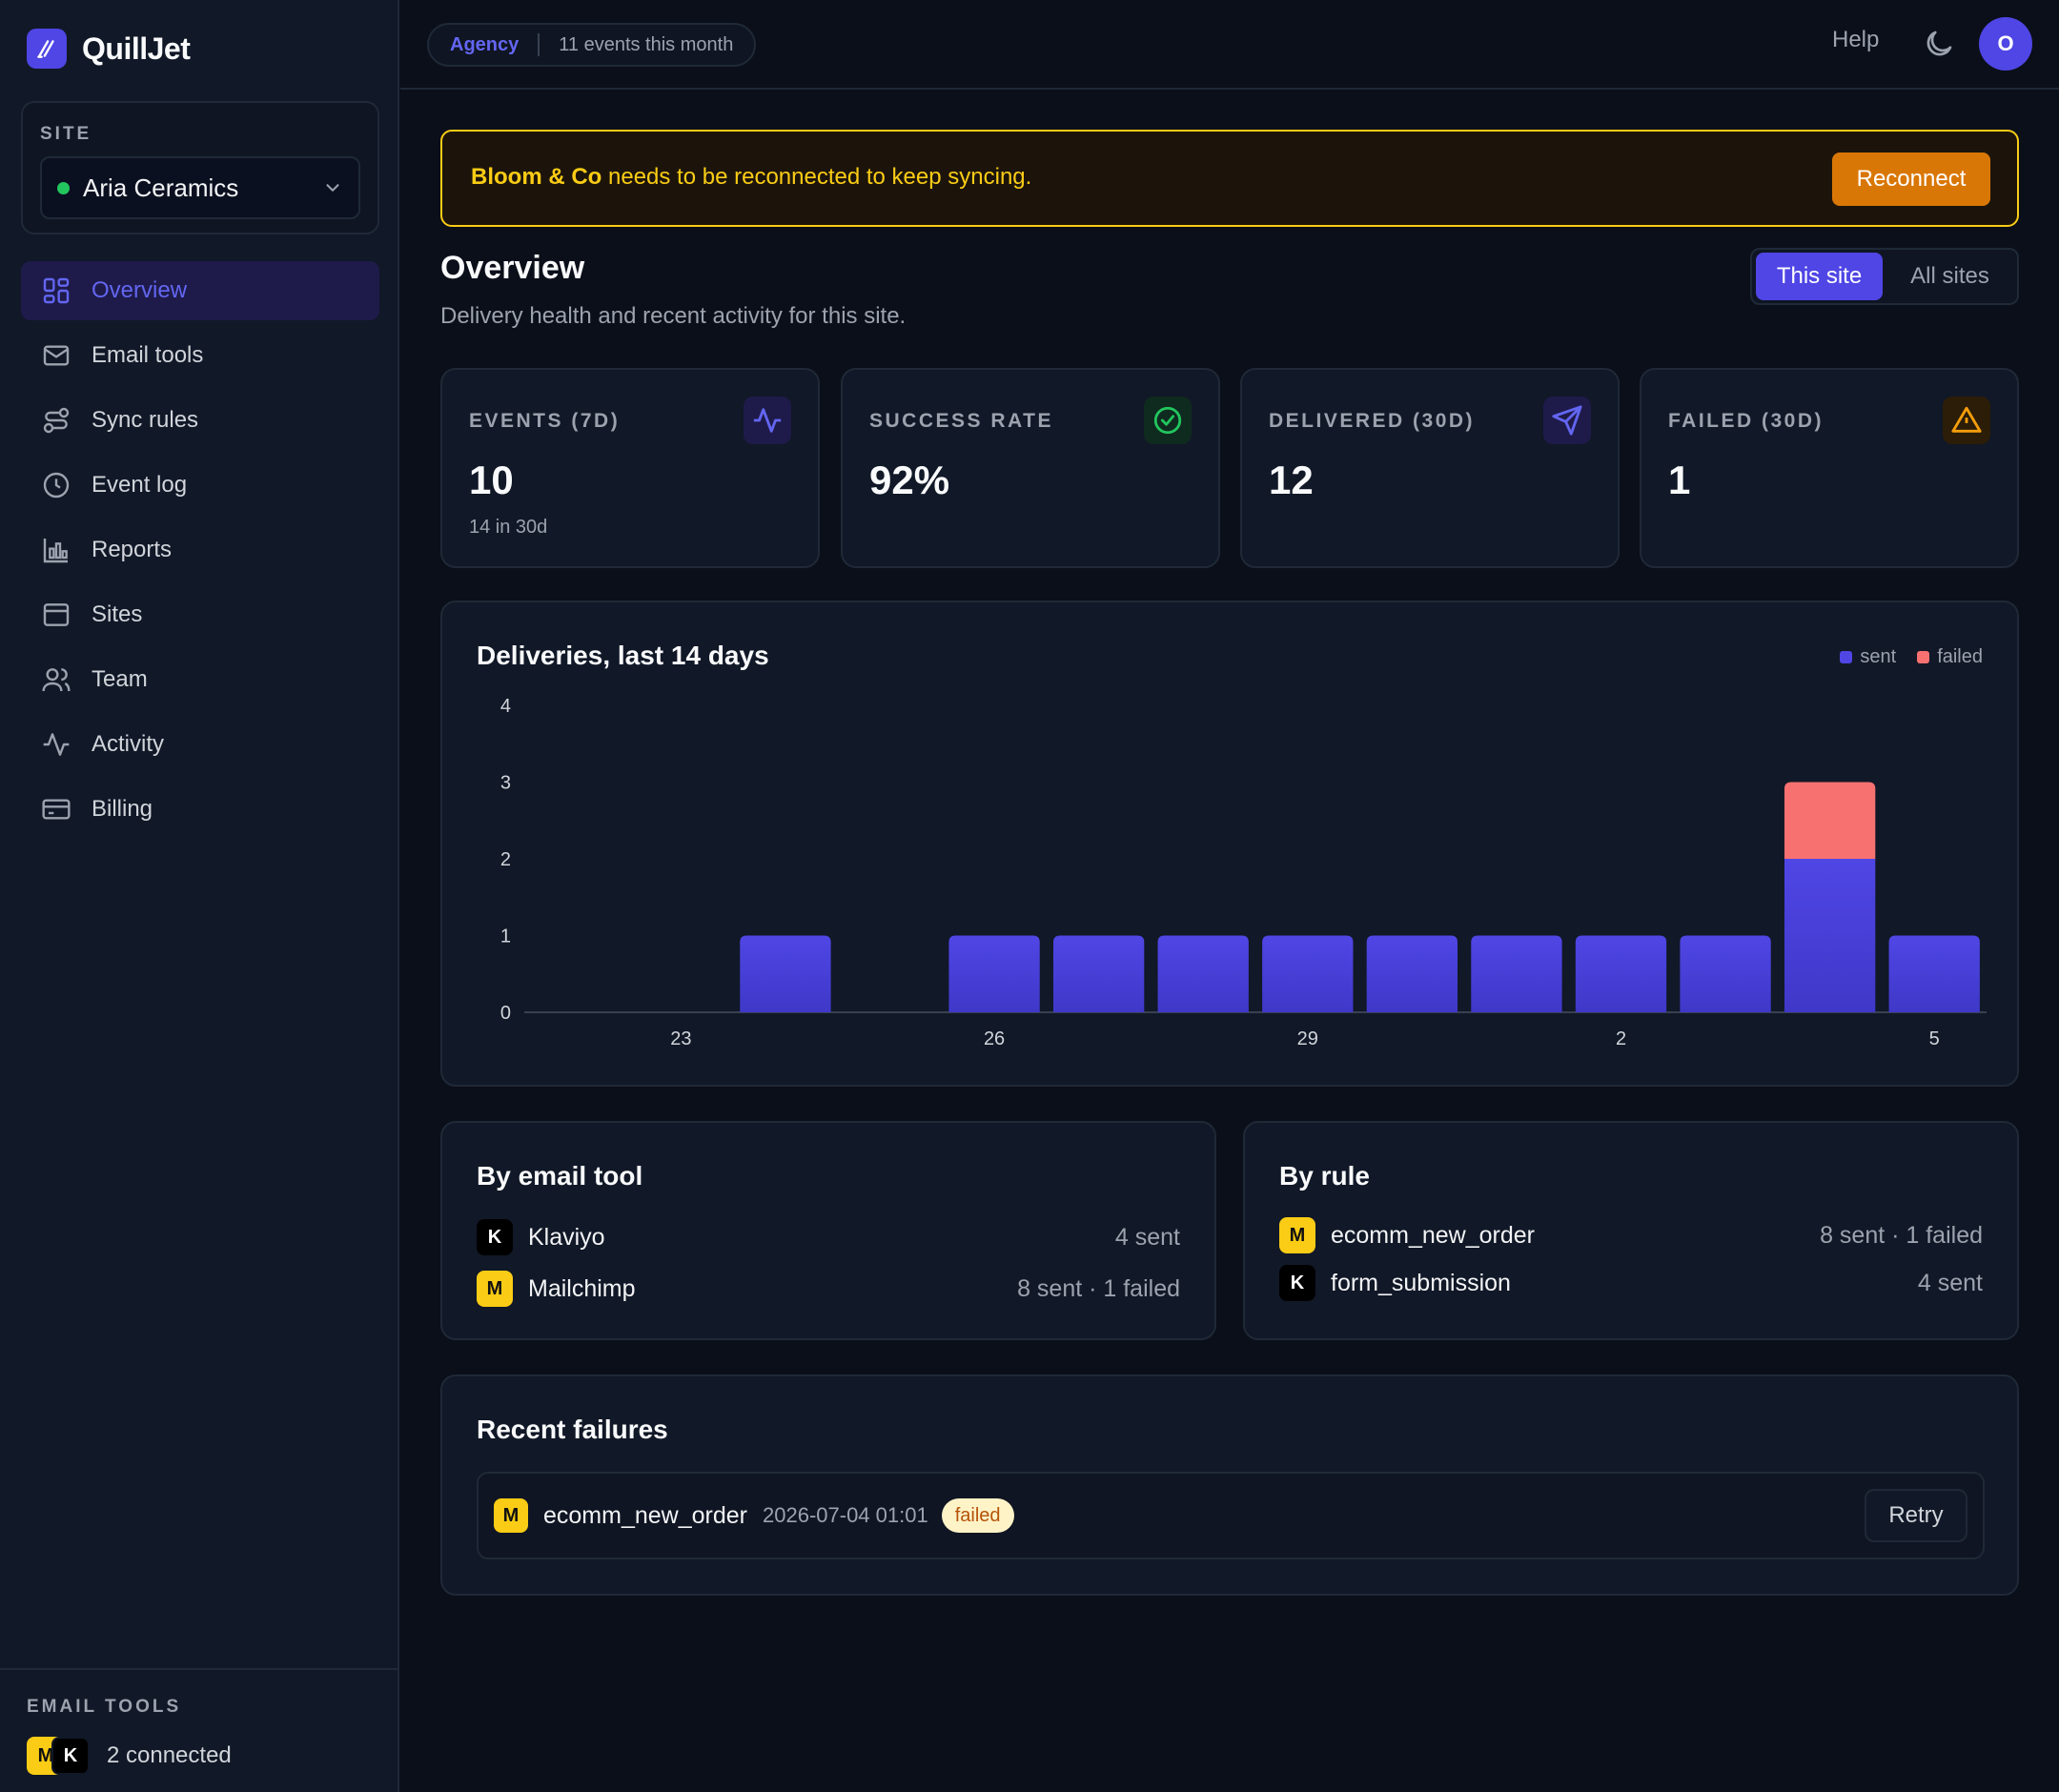  What do you see at coordinates (505, 783) in the screenshot?
I see `y-tick-label: 3` at bounding box center [505, 783].